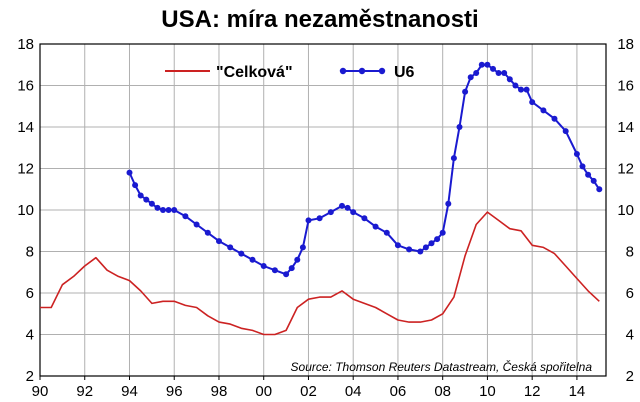  What do you see at coordinates (625, 127) in the screenshot?
I see `y-tick-label-right: 14` at bounding box center [625, 127].